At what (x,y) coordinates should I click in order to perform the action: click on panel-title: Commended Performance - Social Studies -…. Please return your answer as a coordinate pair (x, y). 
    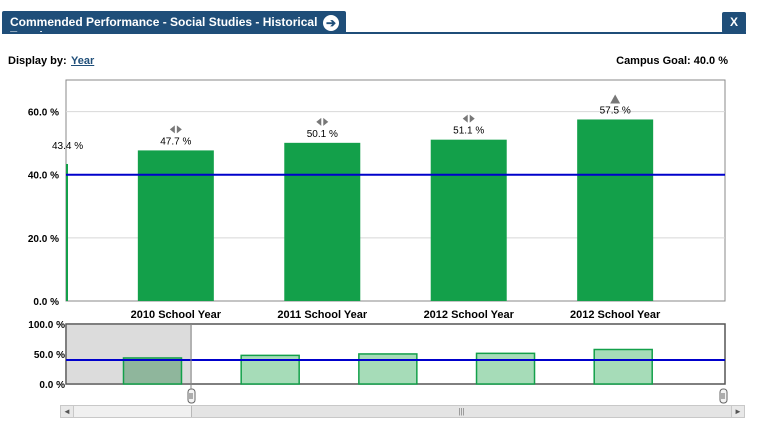
    Looking at the image, I should click on (174, 27).